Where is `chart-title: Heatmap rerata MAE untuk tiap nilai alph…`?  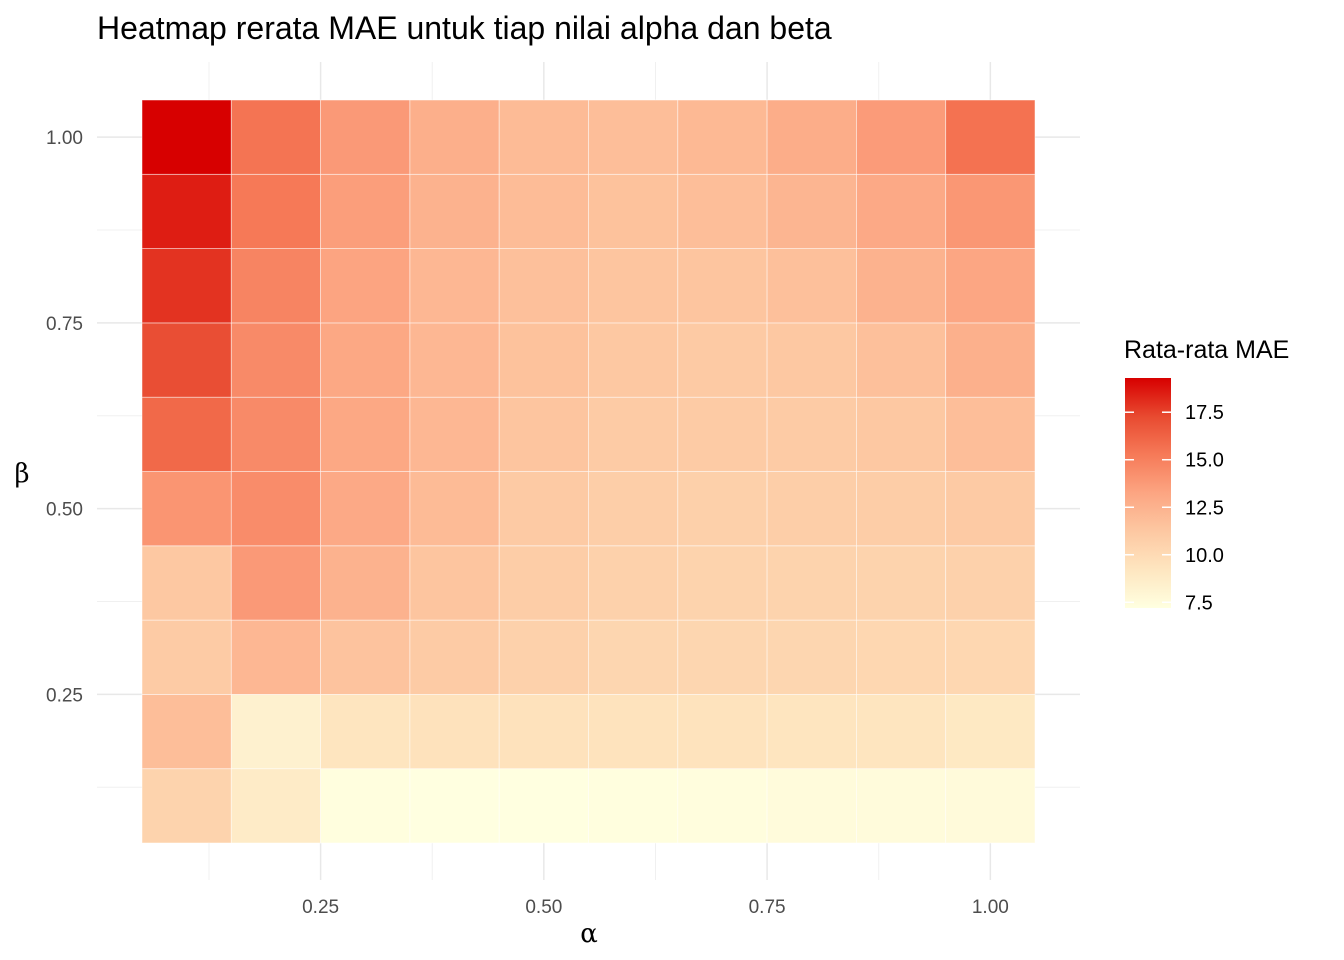 chart-title: Heatmap rerata MAE untuk tiap nilai alph… is located at coordinates (464, 28).